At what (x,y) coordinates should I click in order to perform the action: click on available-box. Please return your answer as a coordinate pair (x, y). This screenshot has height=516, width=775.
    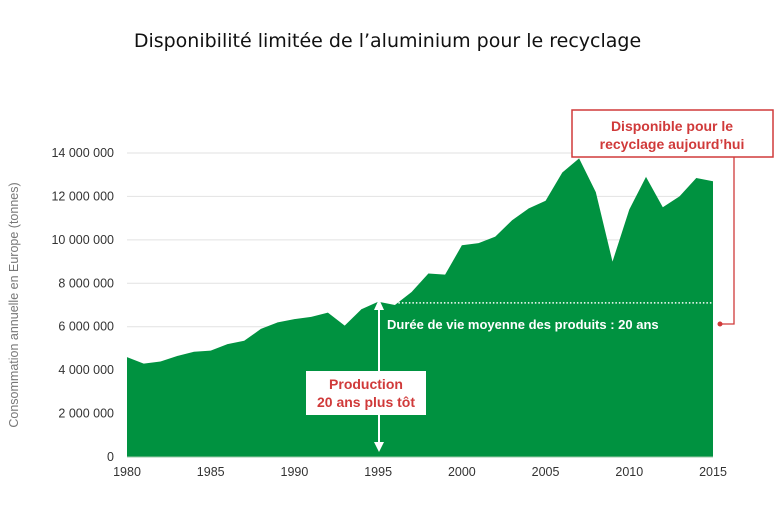
    Looking at the image, I should click on (672, 133).